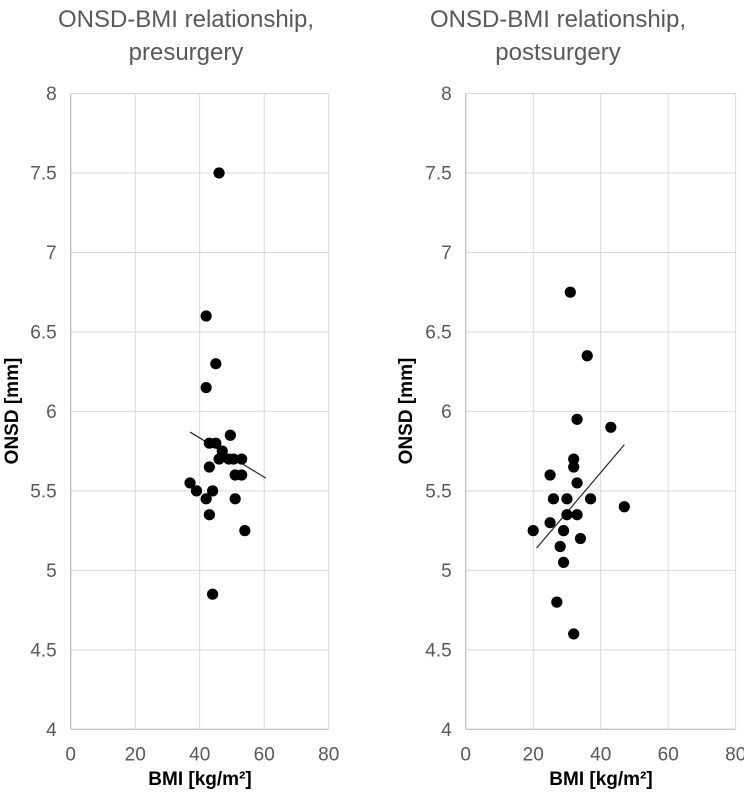 This screenshot has height=799, width=744. I want to click on chart-title-line2: presurgery, so click(186, 52).